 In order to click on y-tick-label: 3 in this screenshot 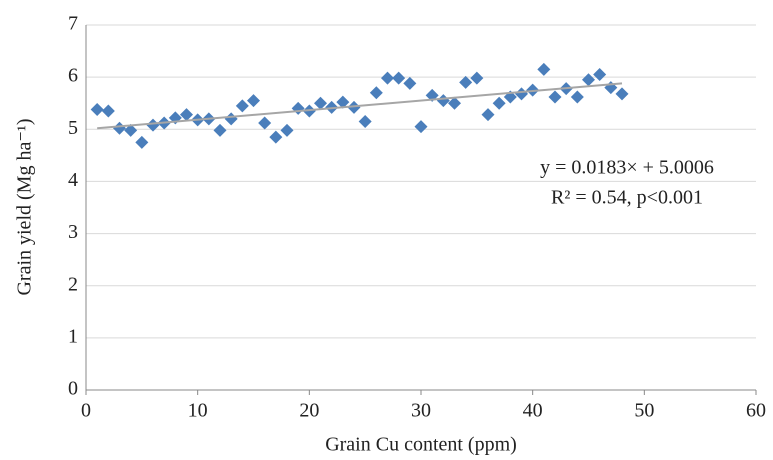, I will do `click(73, 232)`.